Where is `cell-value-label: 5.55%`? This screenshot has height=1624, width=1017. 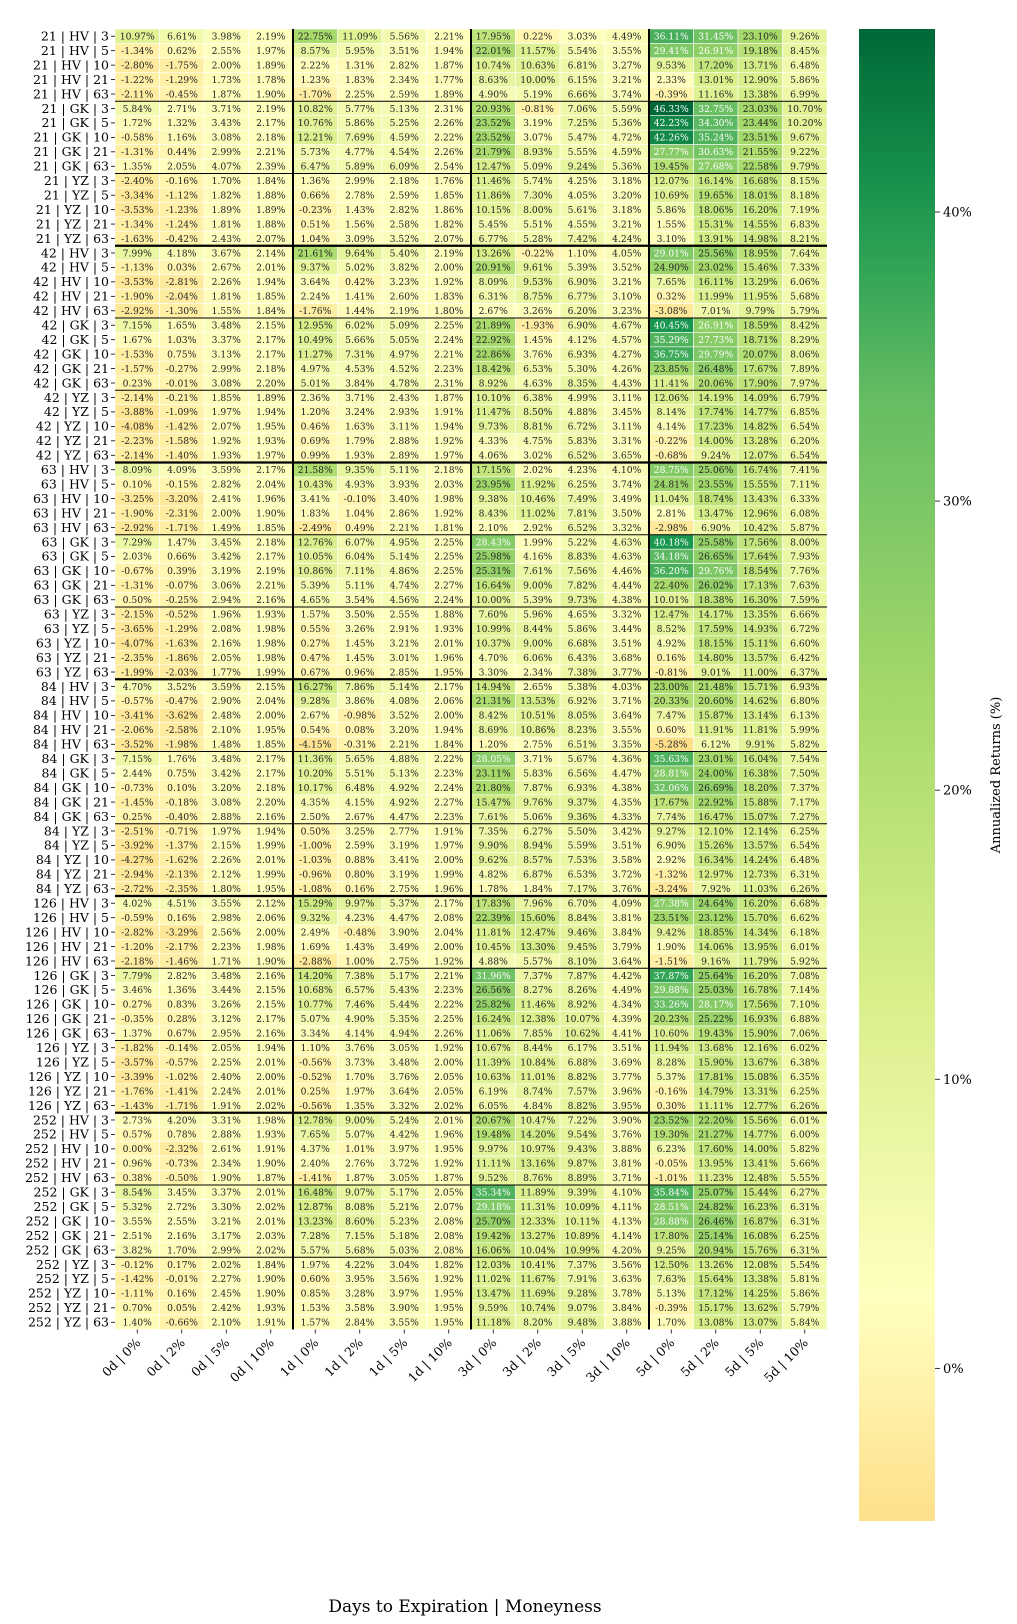
cell-value-label: 5.55% is located at coordinates (582, 152).